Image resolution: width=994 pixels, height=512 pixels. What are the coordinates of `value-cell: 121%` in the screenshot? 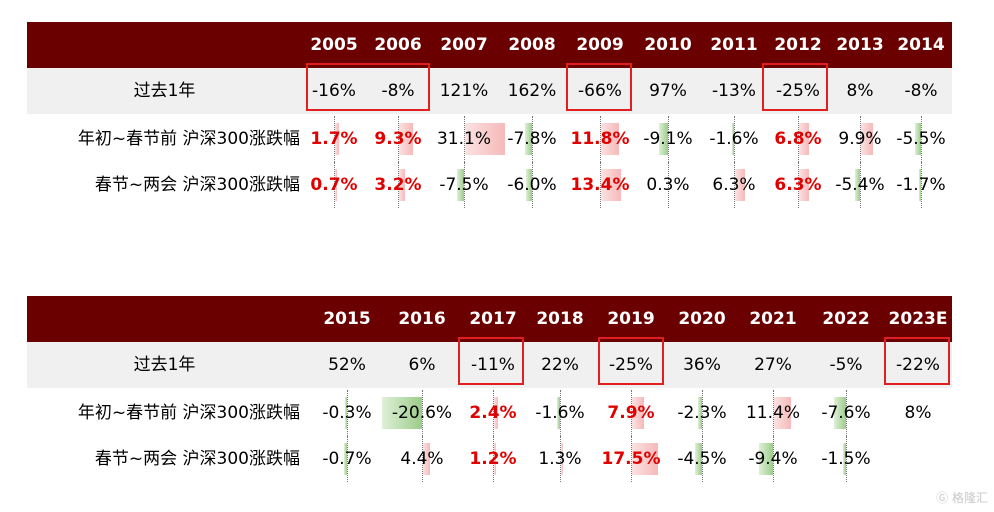 It's located at (464, 91).